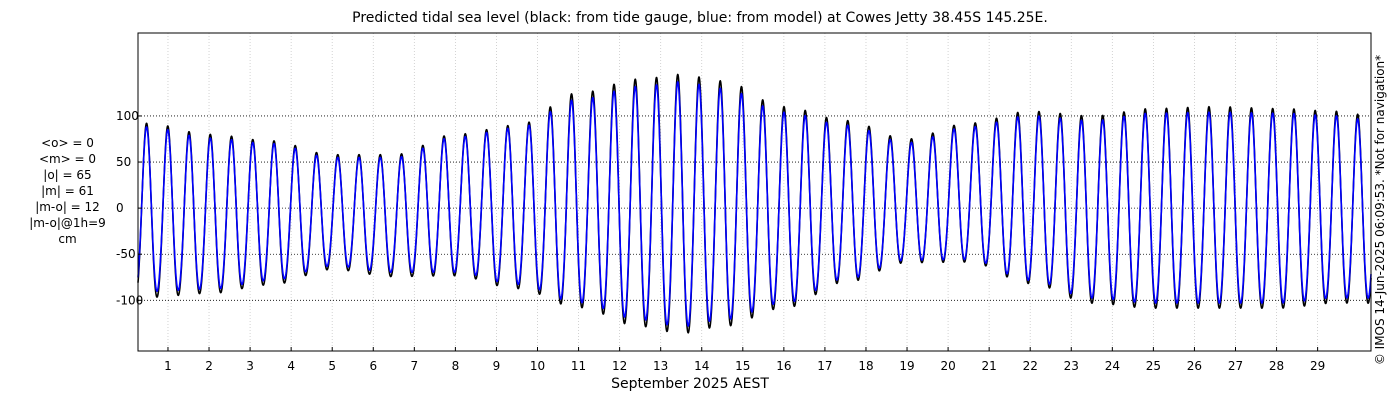 This screenshot has height=400, width=1400. Describe the element at coordinates (742, 366) in the screenshot. I see `x-tick-label: 15` at that location.